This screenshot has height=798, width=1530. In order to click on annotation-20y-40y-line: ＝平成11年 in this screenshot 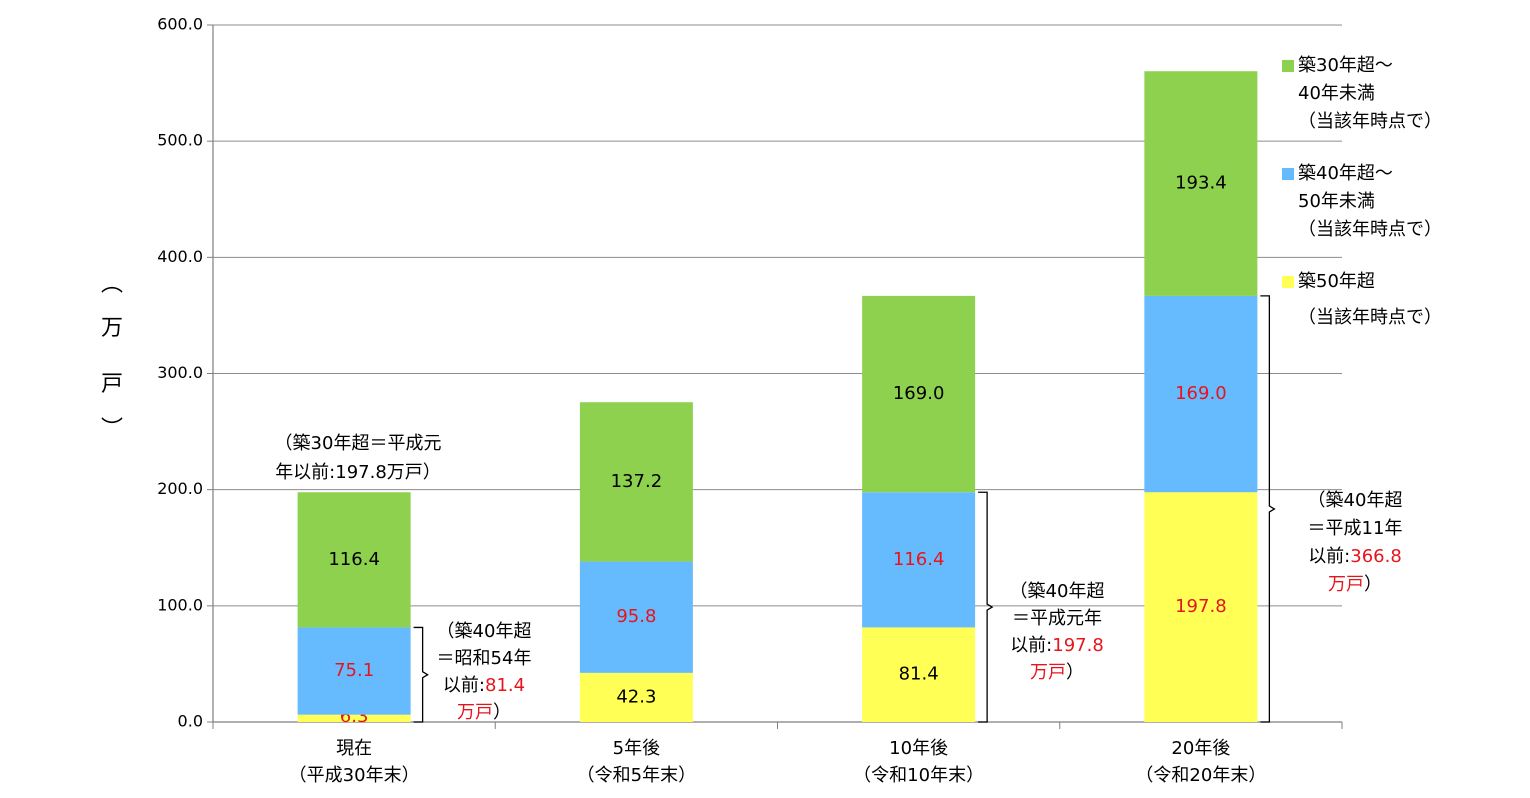, I will do `click(1355, 528)`.